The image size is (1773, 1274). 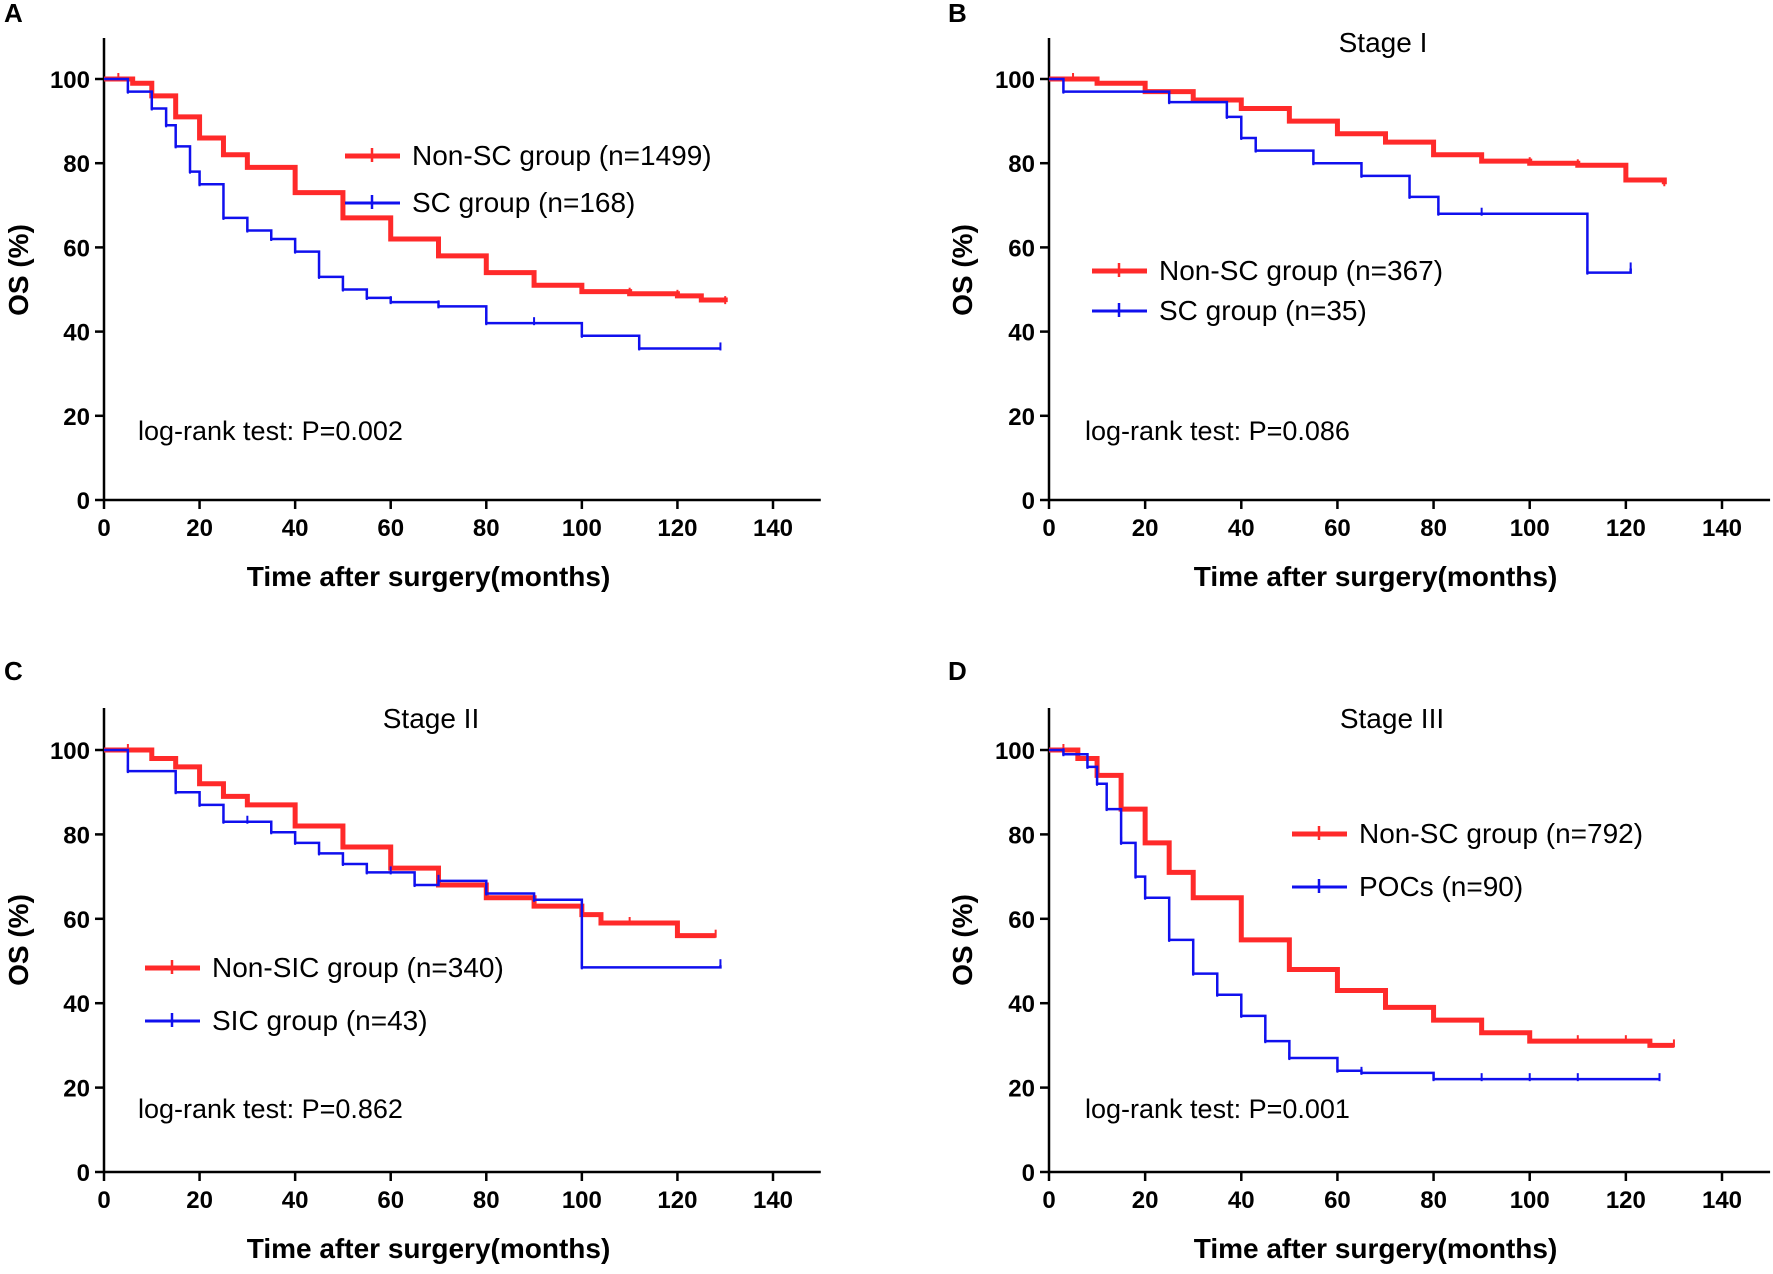 I want to click on panel-letter: B, so click(x=957, y=14).